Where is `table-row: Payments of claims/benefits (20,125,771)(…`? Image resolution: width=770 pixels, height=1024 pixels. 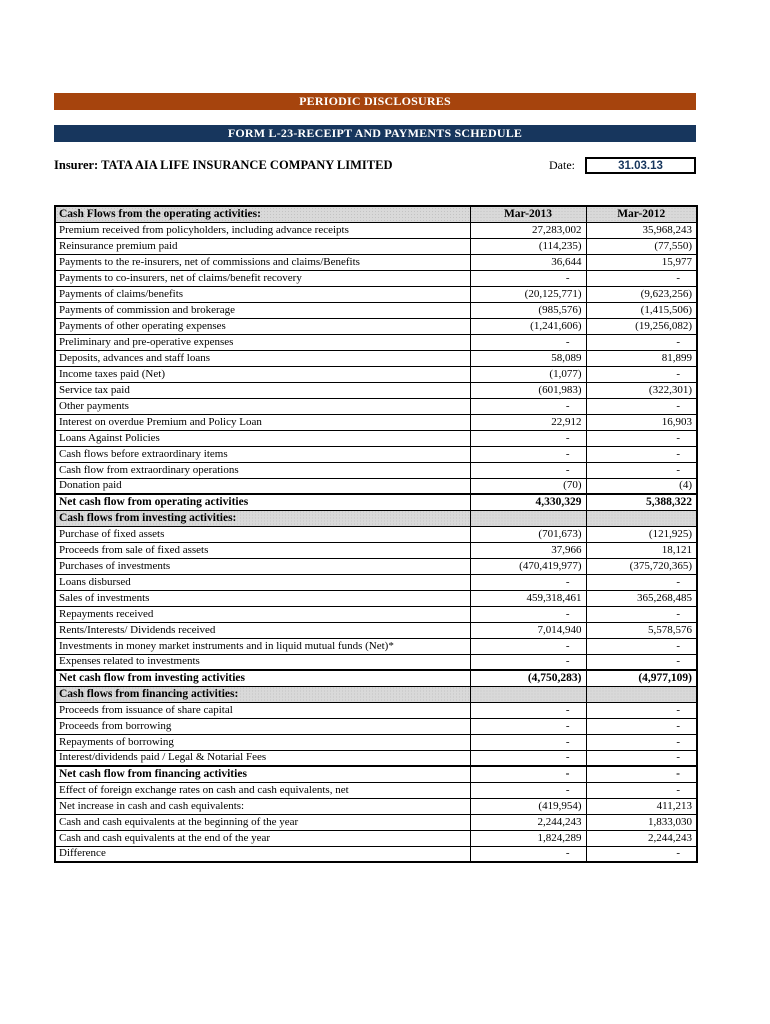 table-row: Payments of claims/benefits (20,125,771)(… is located at coordinates (376, 294).